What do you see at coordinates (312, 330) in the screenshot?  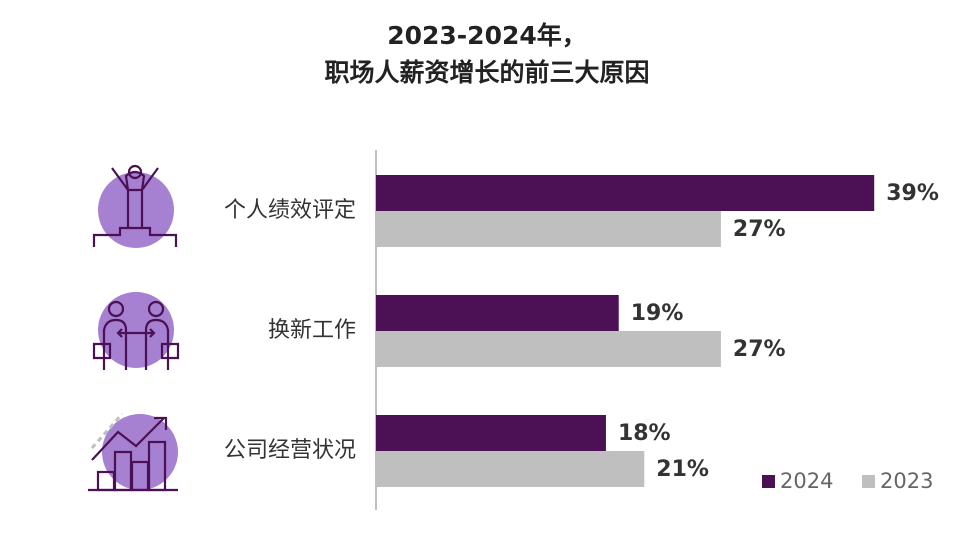 I see `category-label: 换新工作` at bounding box center [312, 330].